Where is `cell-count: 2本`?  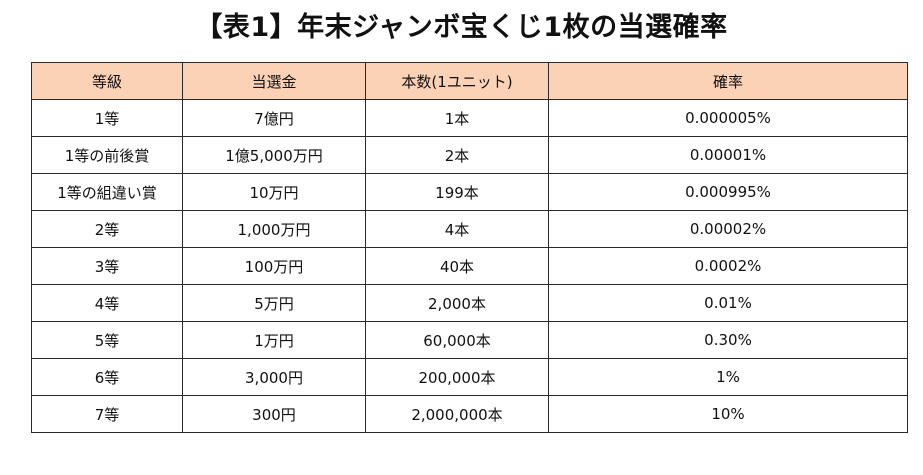
cell-count: 2本 is located at coordinates (457, 155).